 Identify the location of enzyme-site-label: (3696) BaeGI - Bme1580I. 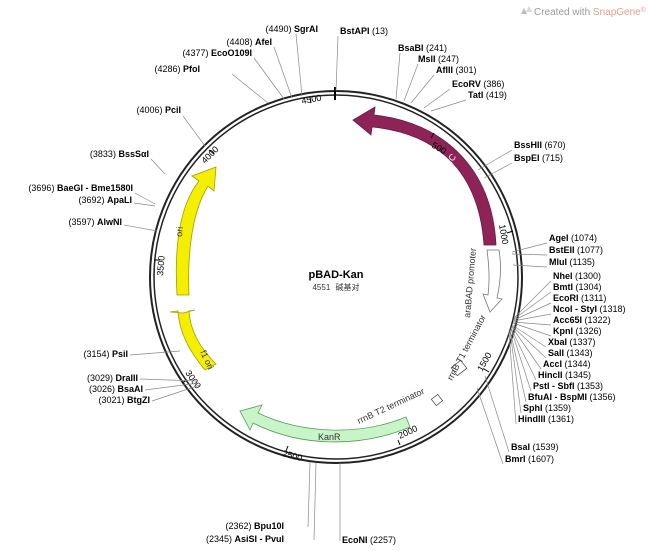
(80, 188).